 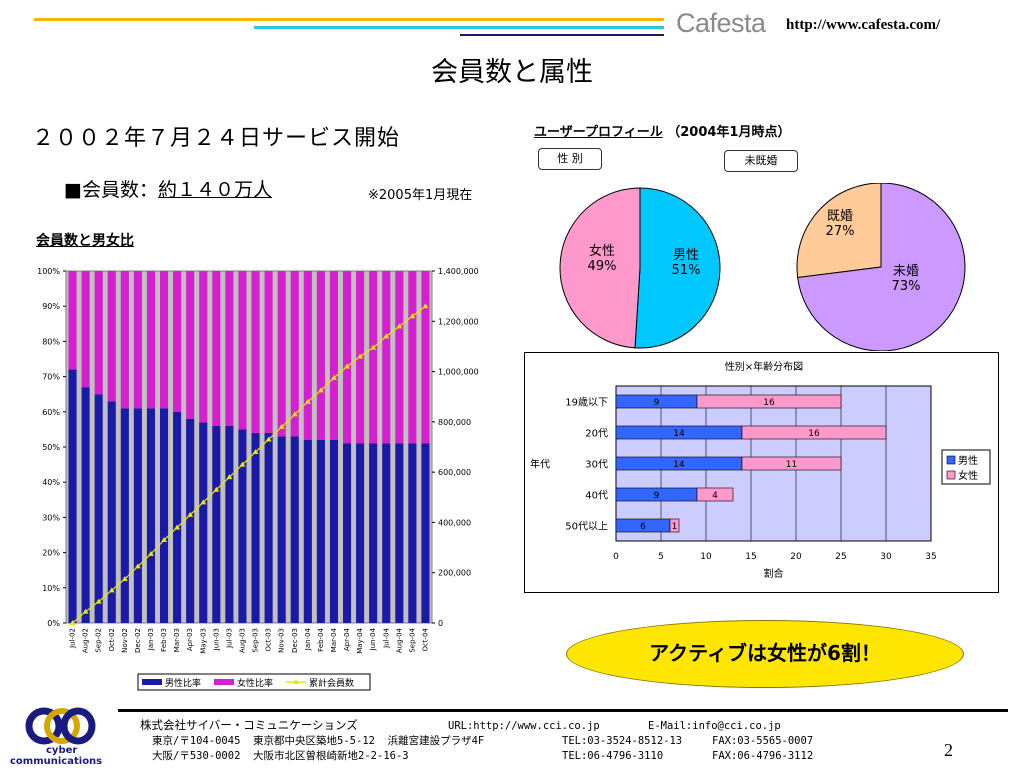 I want to click on female-bar-label: 4, so click(x=715, y=496).